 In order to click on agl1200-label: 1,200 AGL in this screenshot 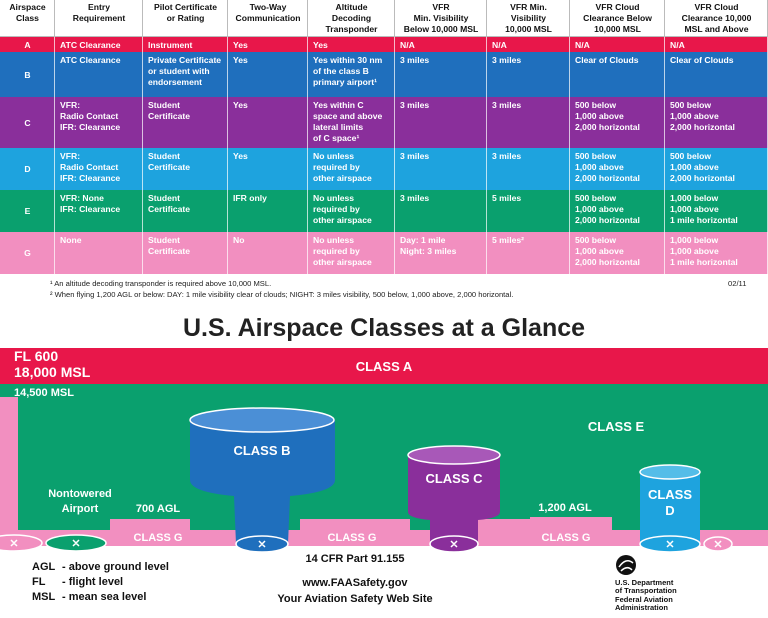, I will do `click(565, 508)`.